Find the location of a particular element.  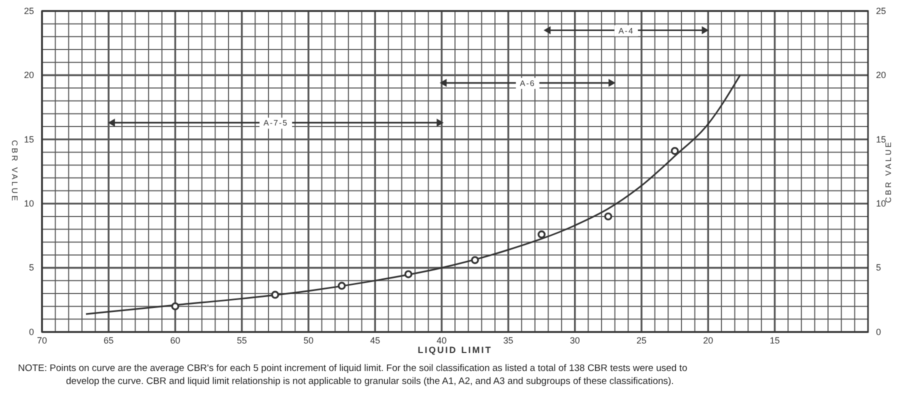

y-axis-title: CBR VALUE is located at coordinates (14, 171).